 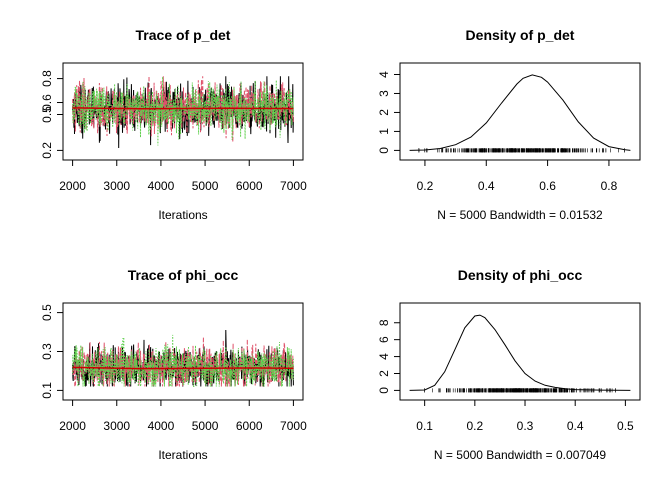 What do you see at coordinates (183, 35) in the screenshot?
I see `chart-title: Trace of p_det` at bounding box center [183, 35].